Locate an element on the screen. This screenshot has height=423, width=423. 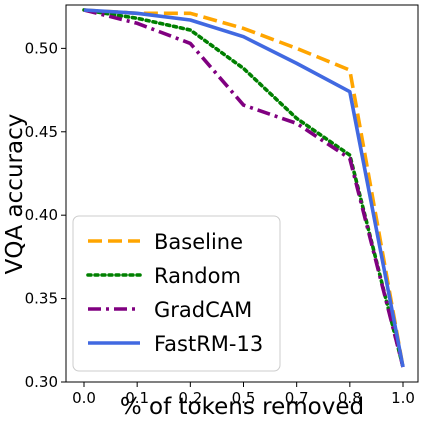
y-tick-label: 0.30 is located at coordinates (41, 382).